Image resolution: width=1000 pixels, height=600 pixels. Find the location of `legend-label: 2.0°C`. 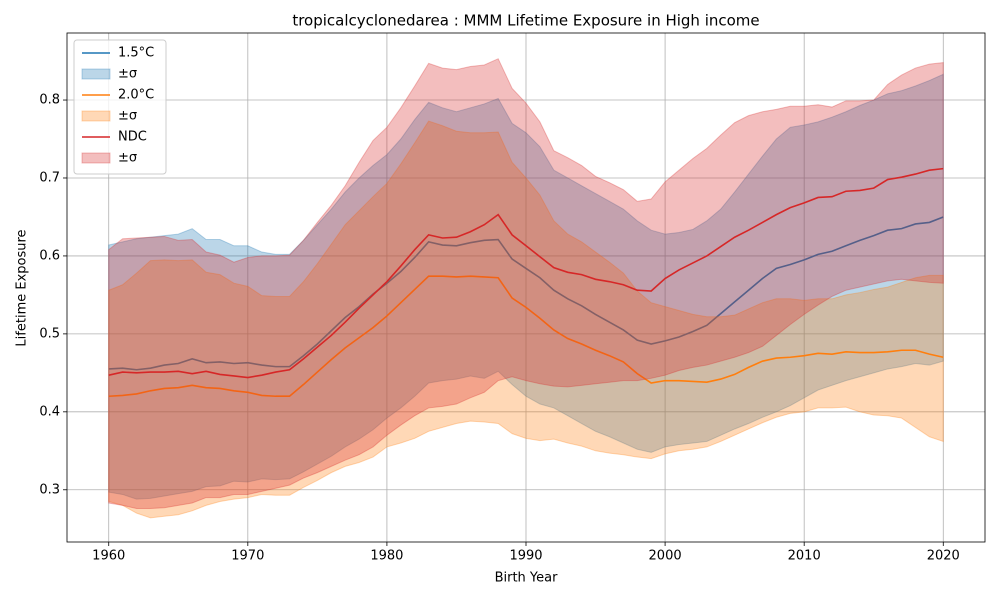

legend-label: 2.0°C is located at coordinates (136, 95).